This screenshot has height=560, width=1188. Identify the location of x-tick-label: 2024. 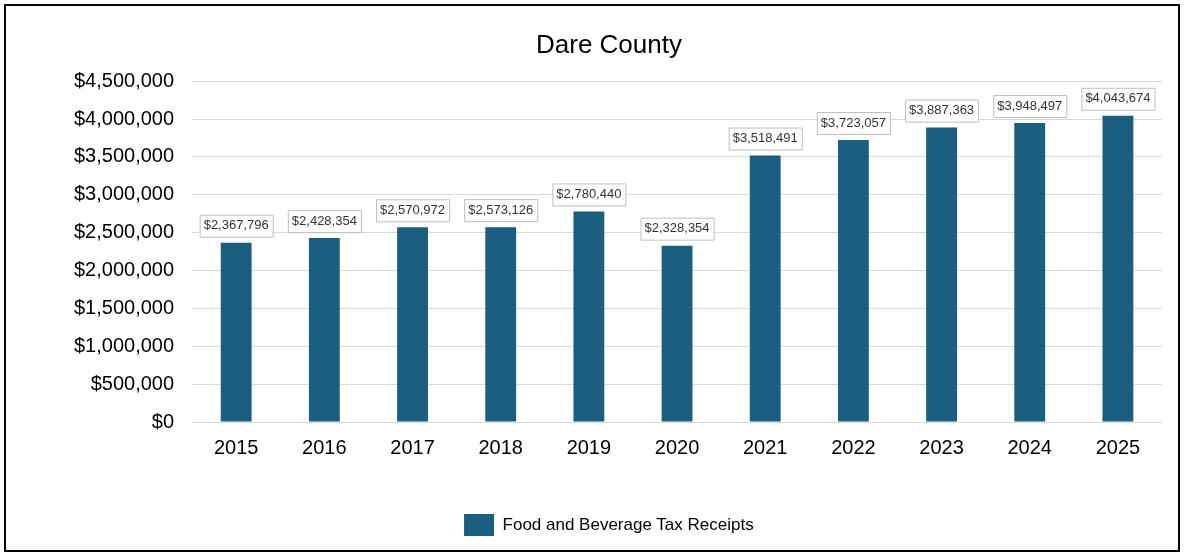
(1029, 446).